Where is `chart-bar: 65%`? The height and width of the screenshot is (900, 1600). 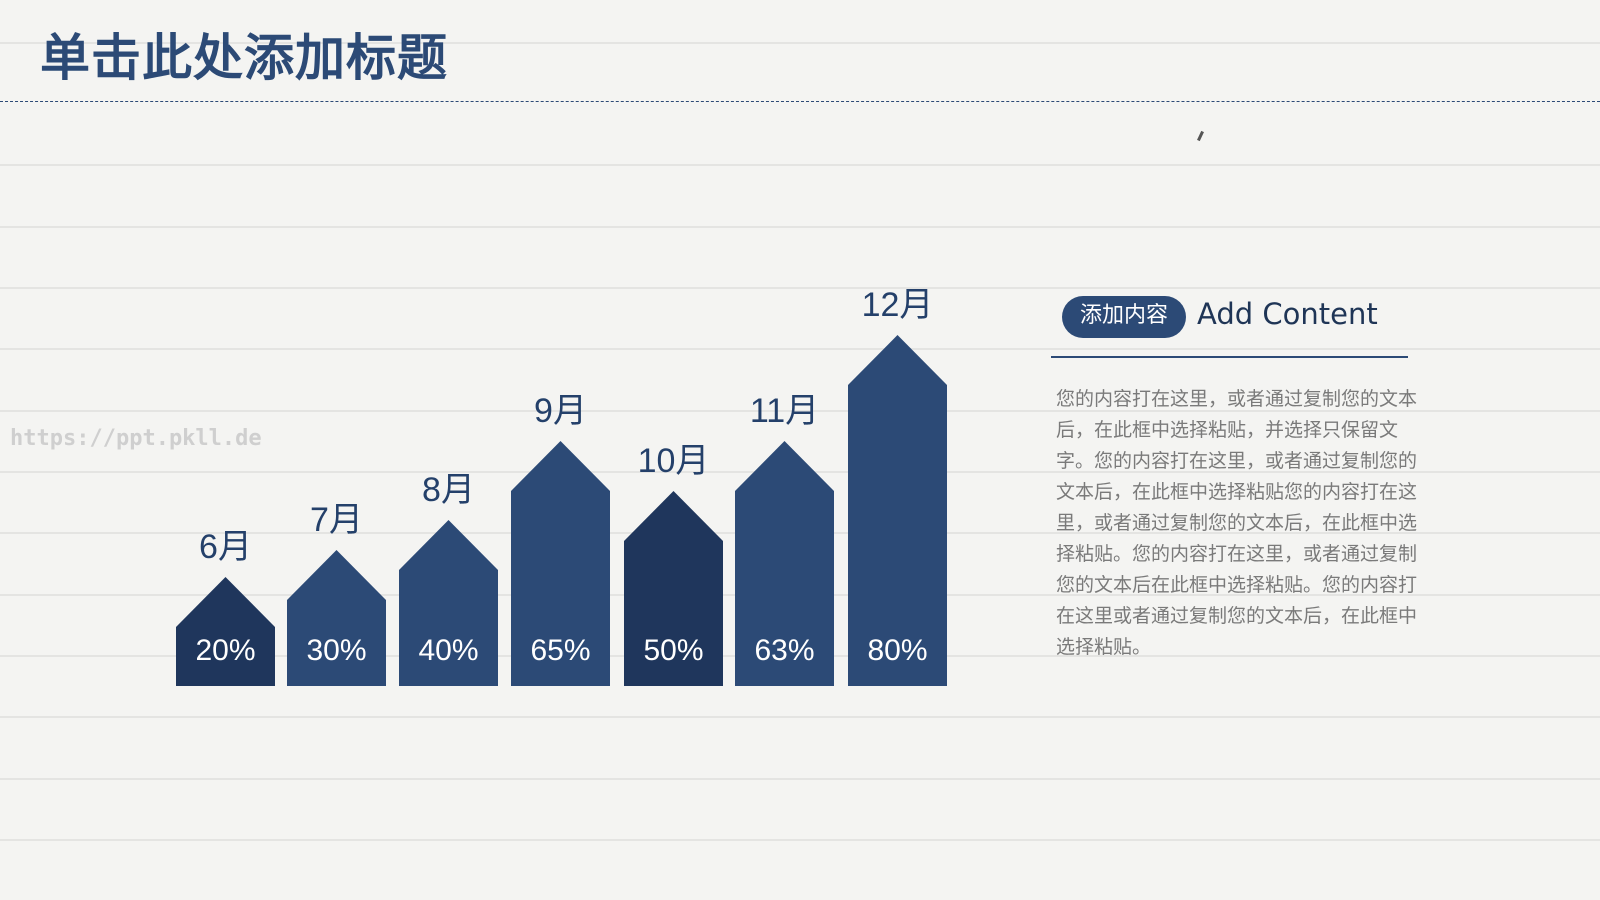 chart-bar: 65% is located at coordinates (560, 563).